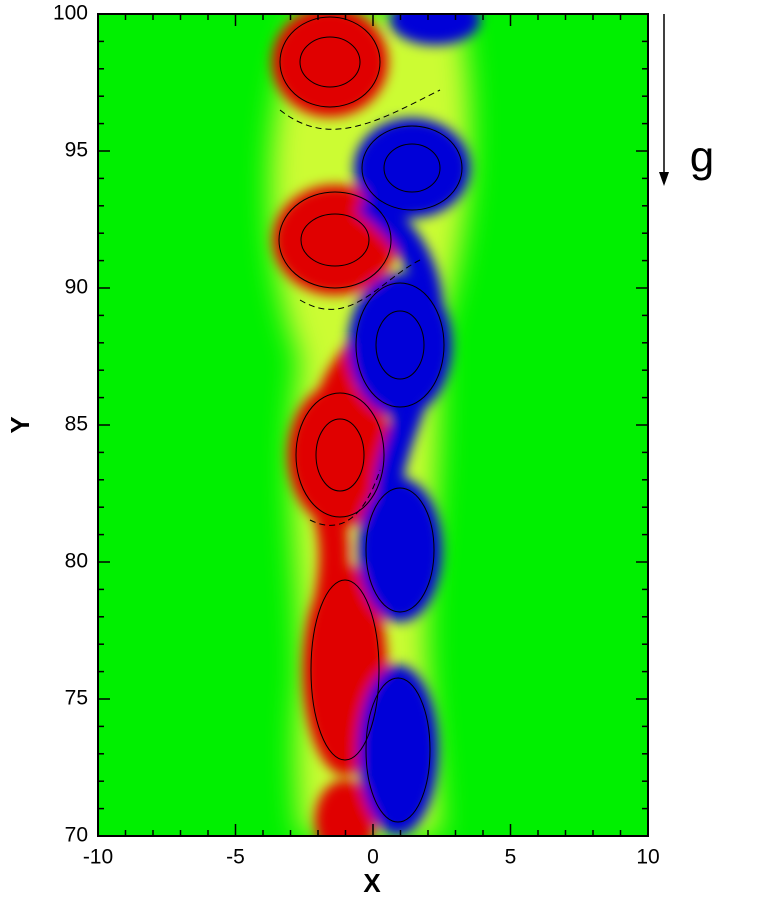 The width and height of the screenshot is (768, 904). Describe the element at coordinates (702, 157) in the screenshot. I see `annotation: g` at that location.